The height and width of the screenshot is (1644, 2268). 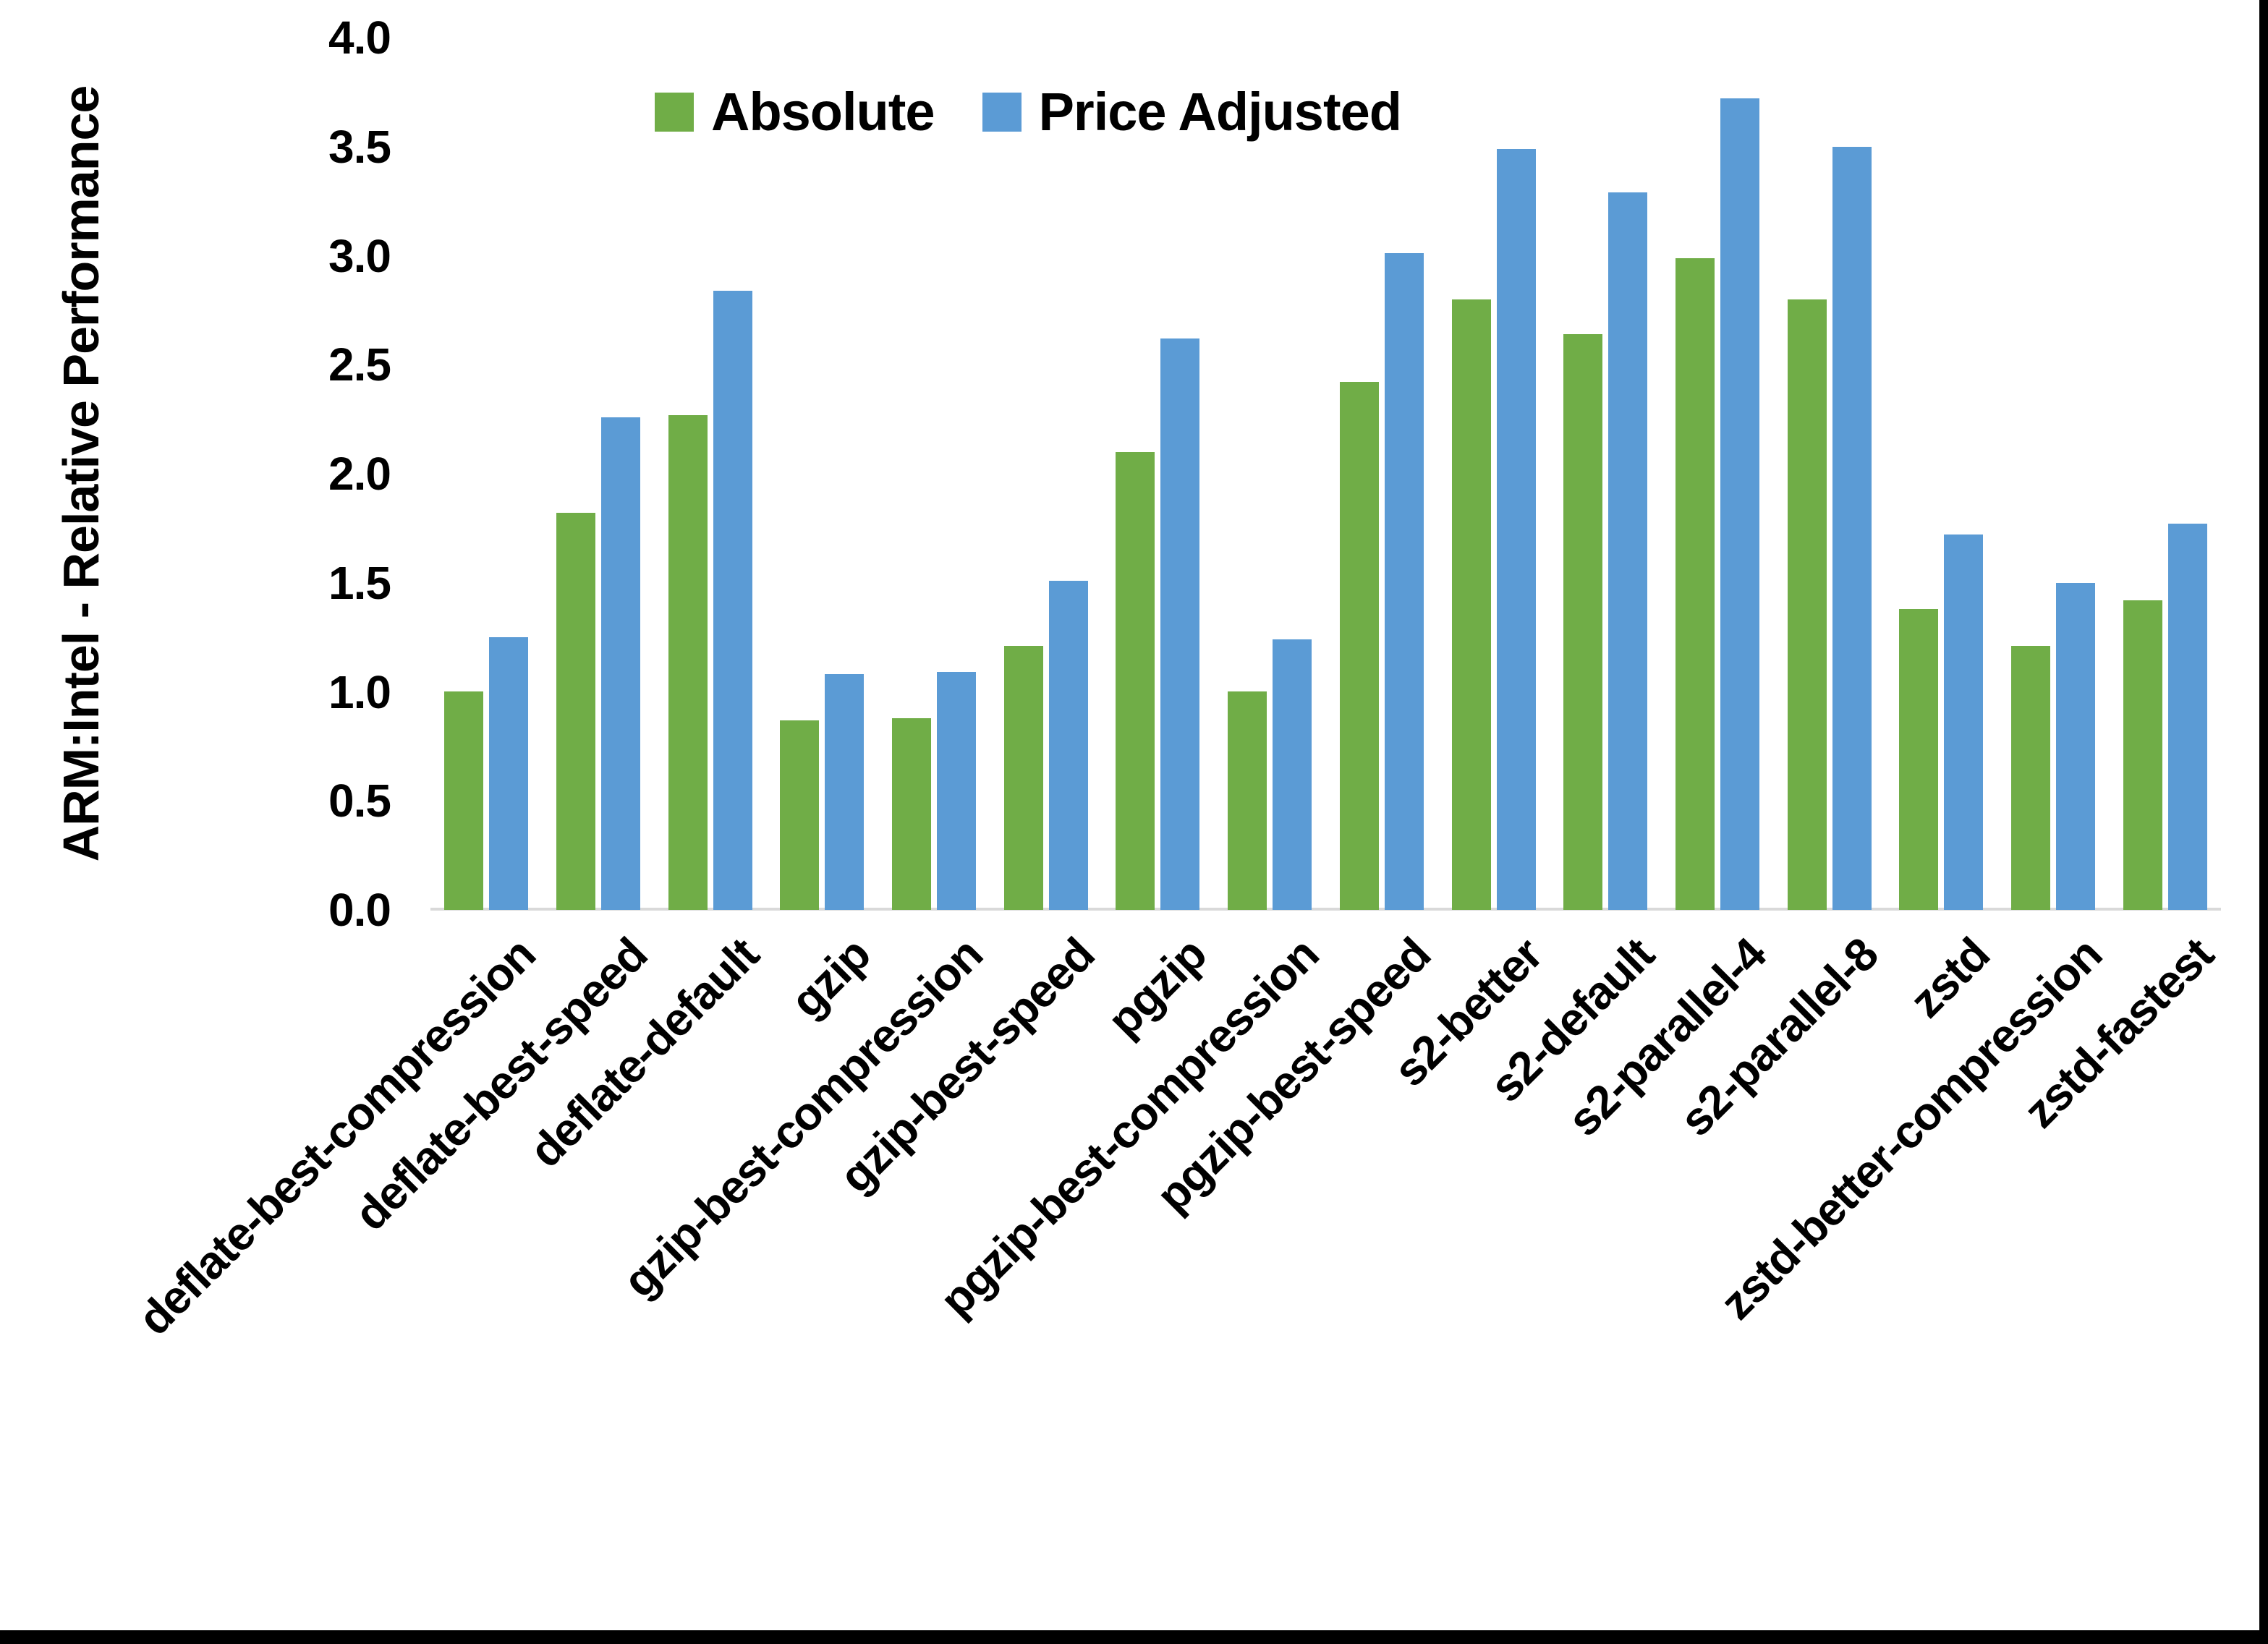 What do you see at coordinates (359, 146) in the screenshot?
I see `y-tick-label: 3.5` at bounding box center [359, 146].